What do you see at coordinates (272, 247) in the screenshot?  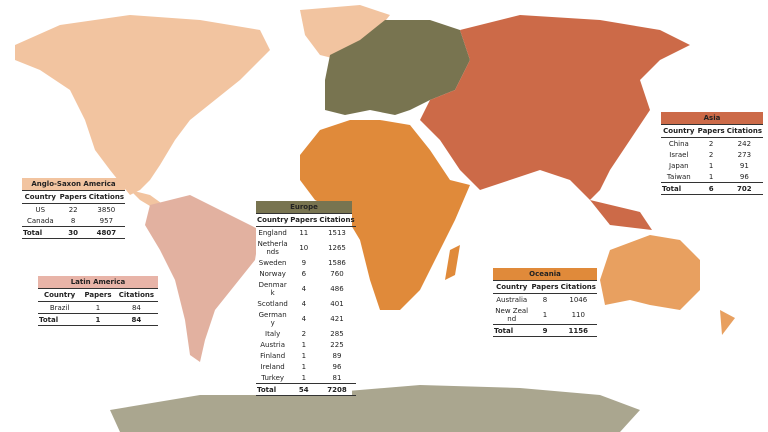 I see `cell: Netherlands` at bounding box center [272, 247].